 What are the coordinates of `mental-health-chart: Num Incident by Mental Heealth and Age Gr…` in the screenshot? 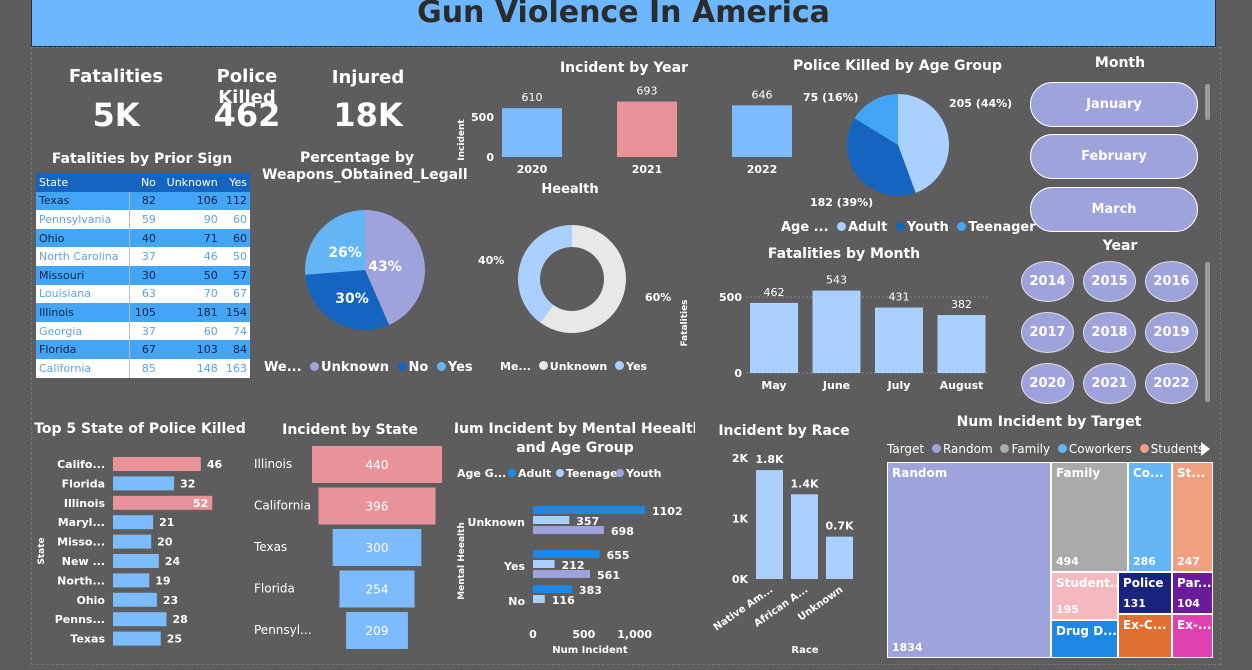 It's located at (575, 537).